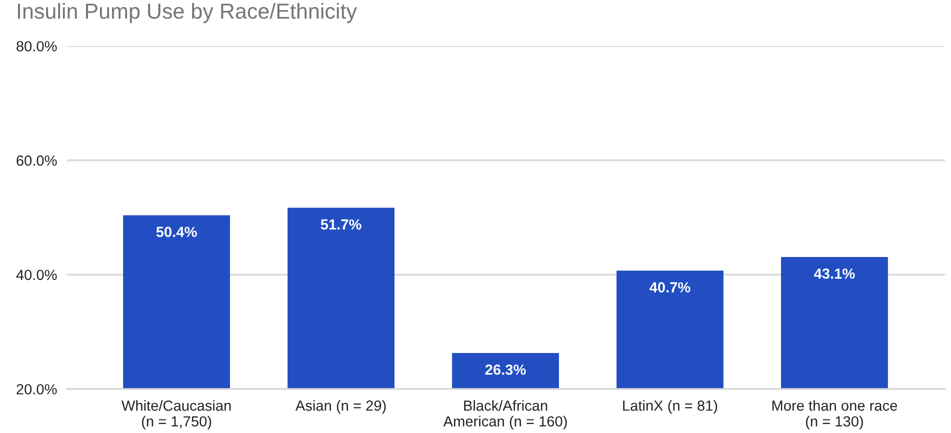 This screenshot has width=951, height=433. Describe the element at coordinates (341, 224) in the screenshot. I see `data-label: 51.7%` at that location.